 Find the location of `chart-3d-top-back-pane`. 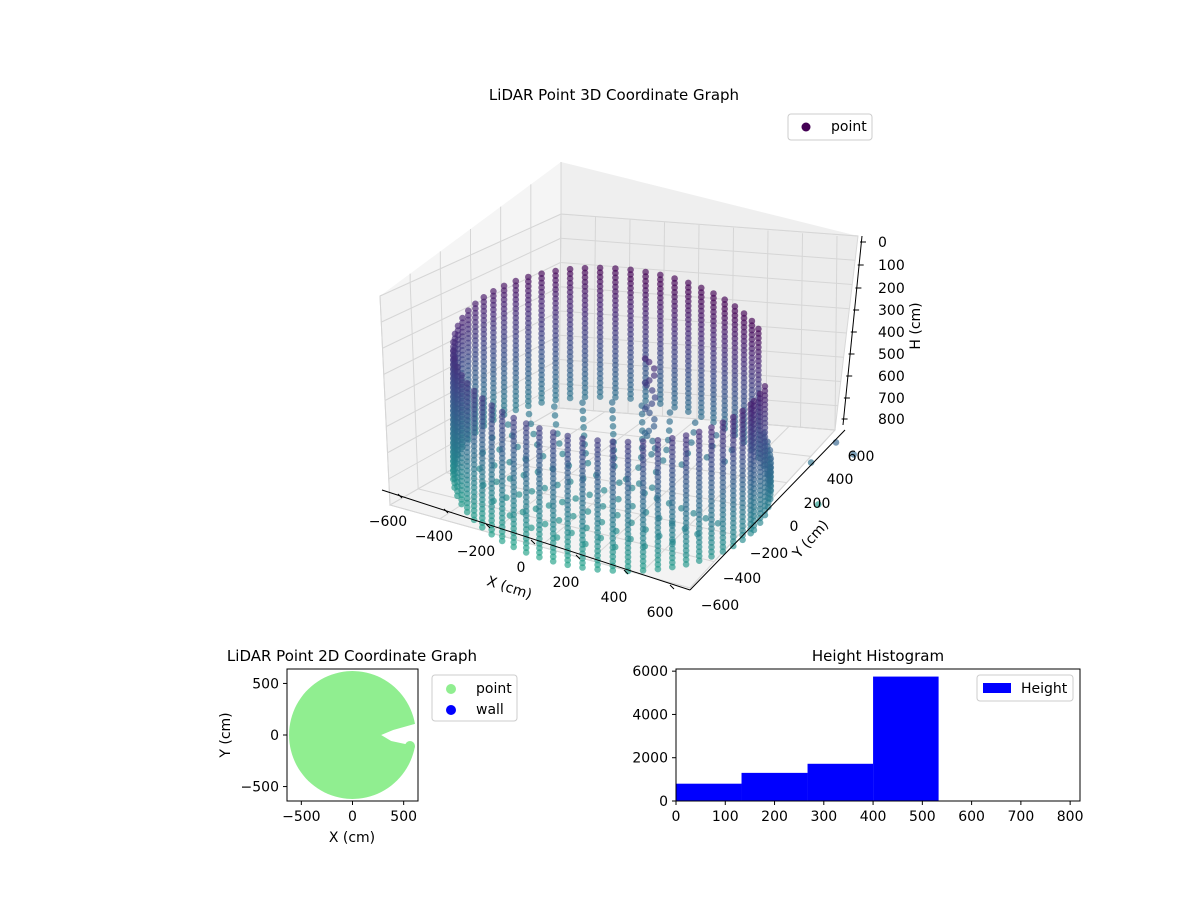

chart-3d-top-back-pane is located at coordinates (709, 199).